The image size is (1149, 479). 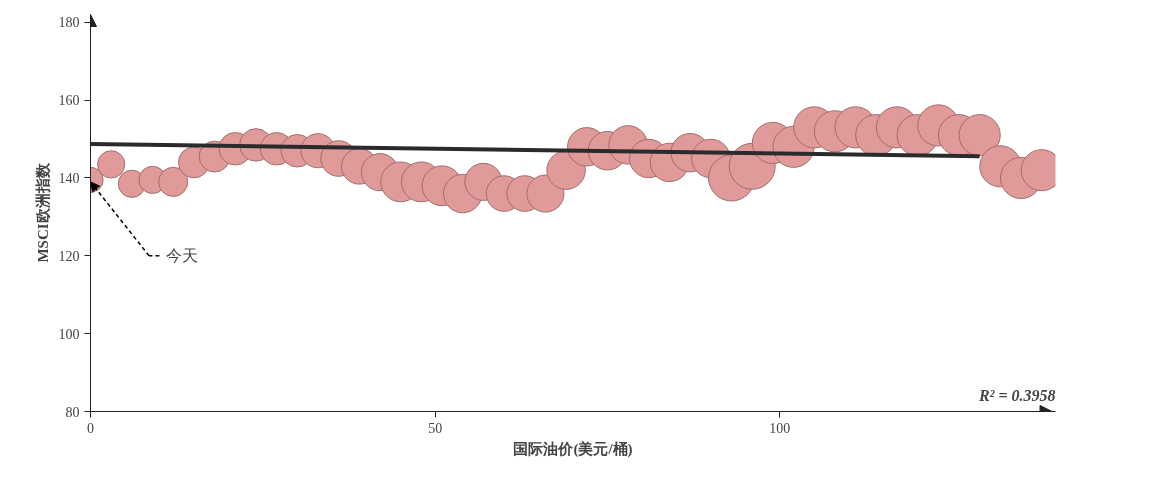 I want to click on annotation: 今天, so click(x=182, y=256).